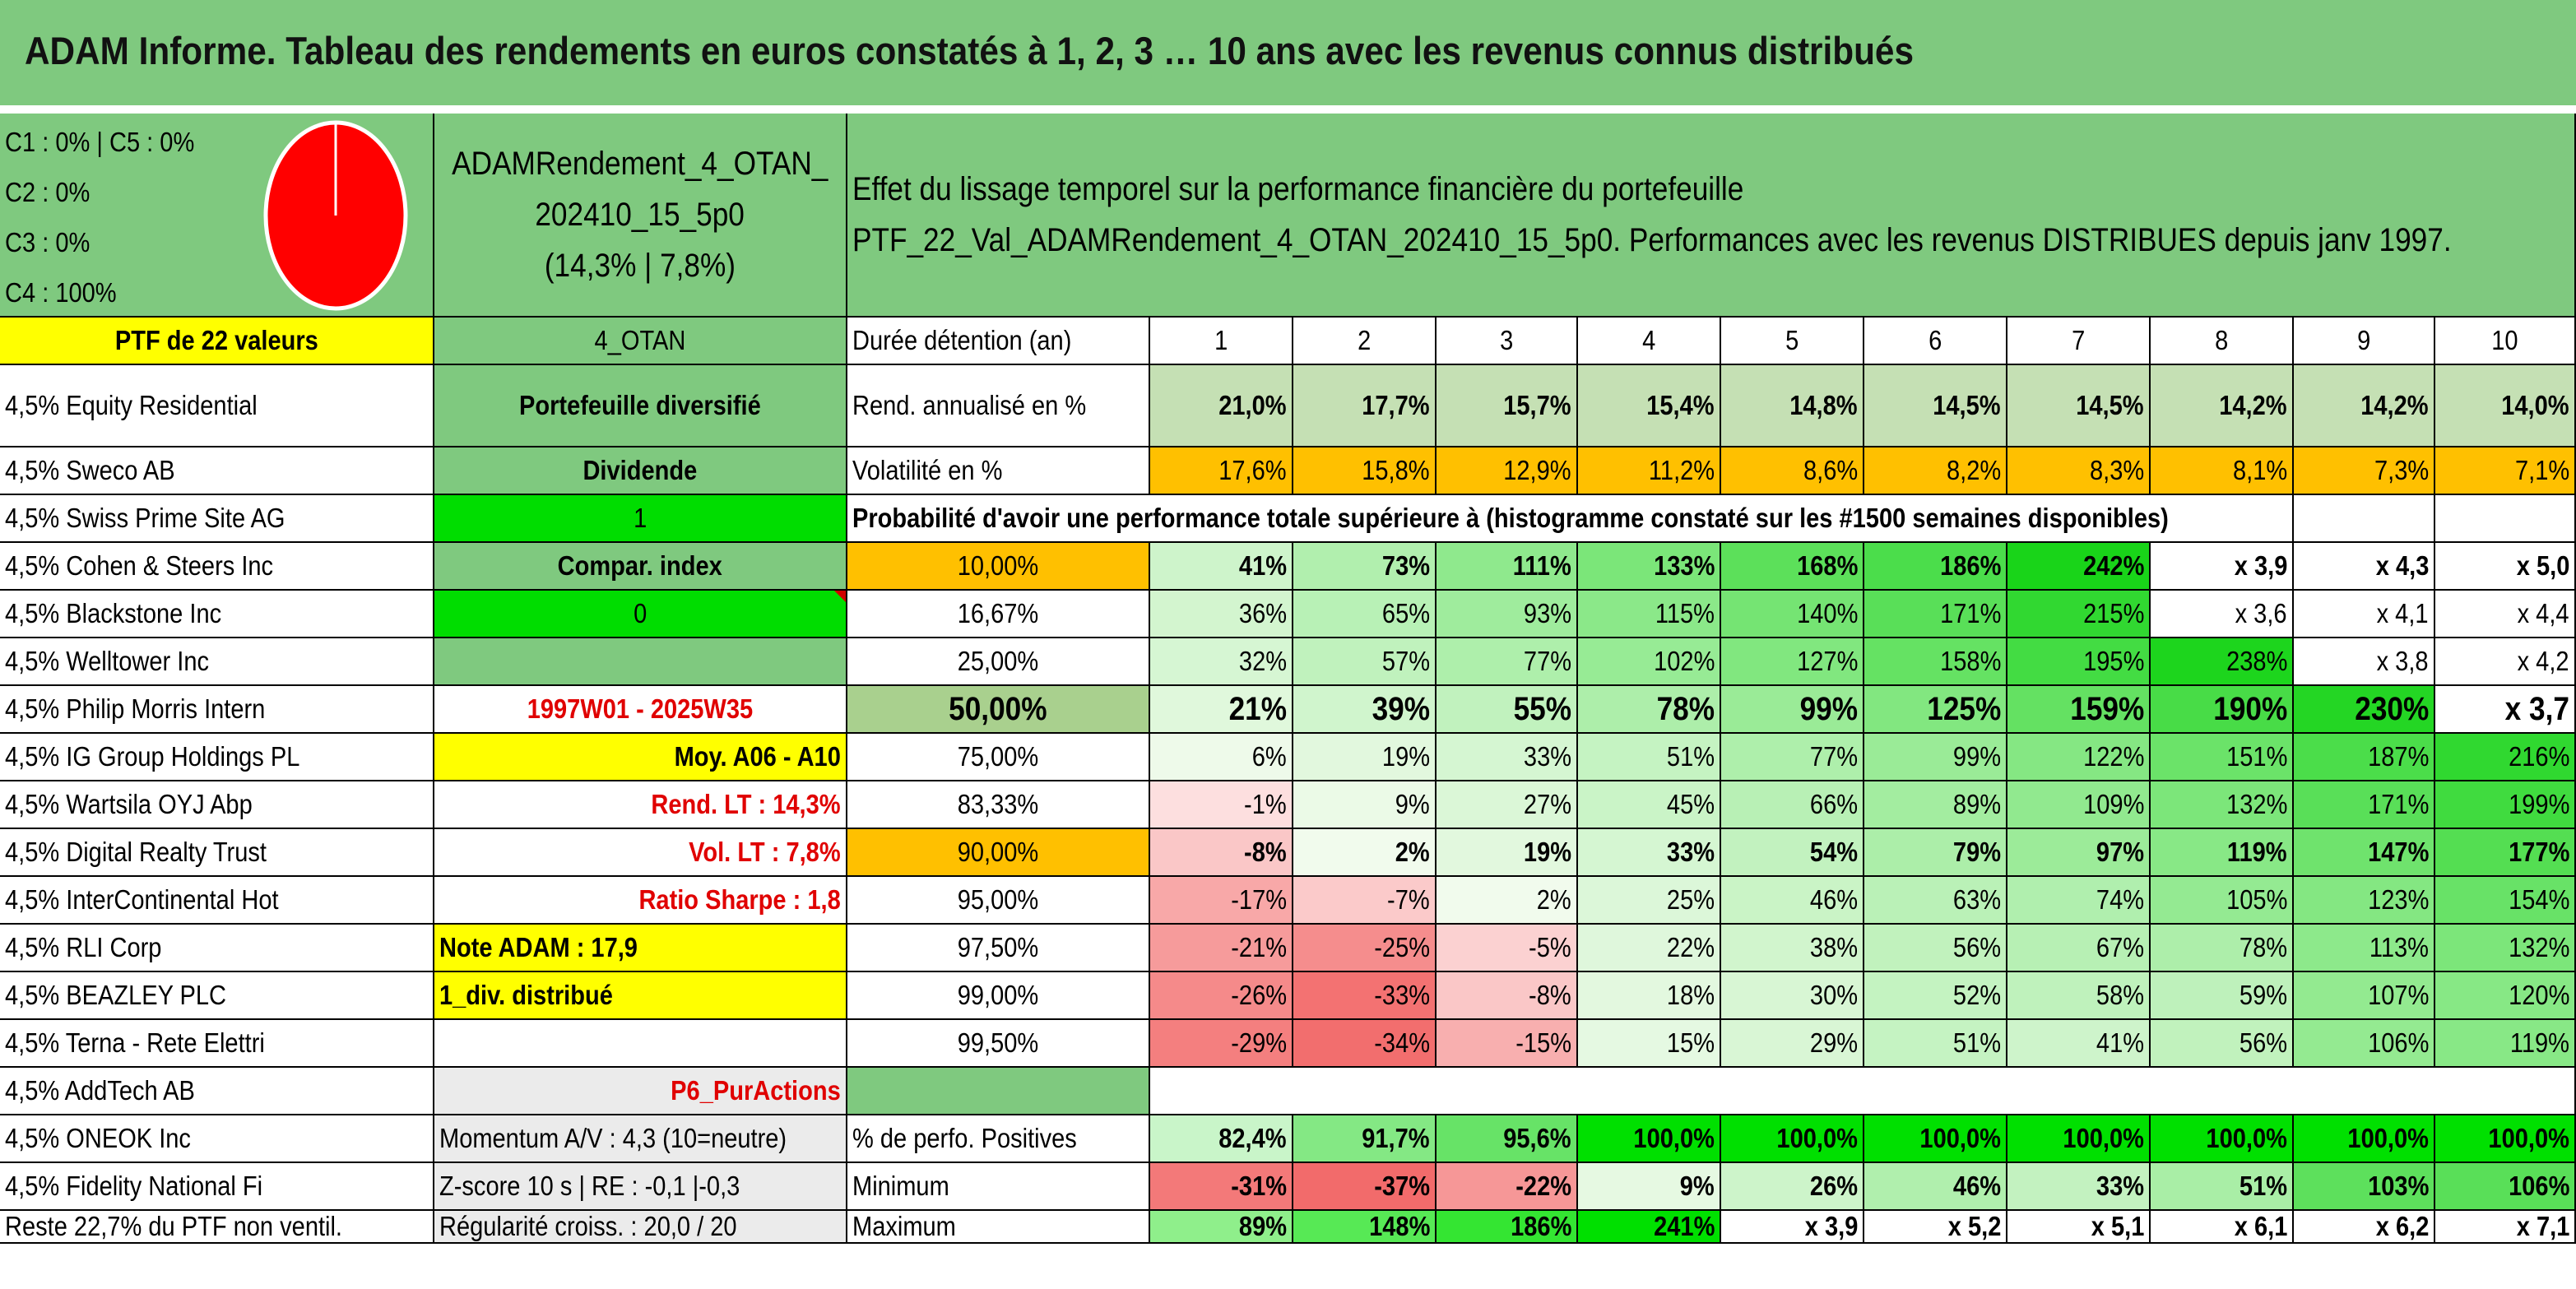 This screenshot has height=1289, width=2576. Describe the element at coordinates (2365, 471) in the screenshot. I see `vol-value: 7,3%` at that location.